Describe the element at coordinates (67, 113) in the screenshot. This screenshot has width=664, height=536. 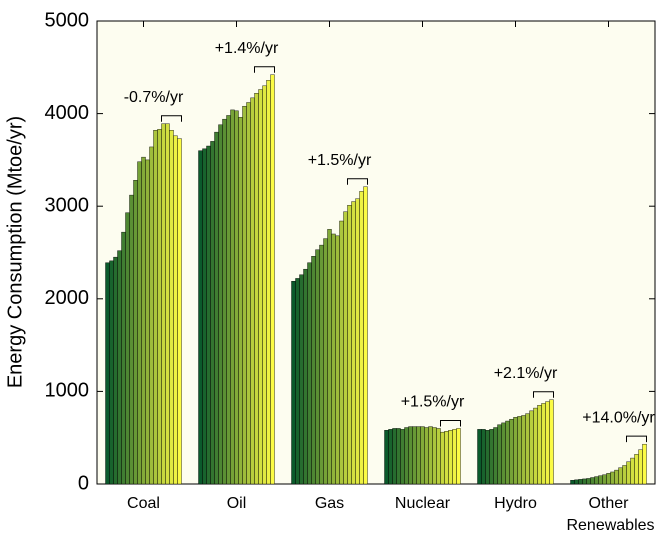
I see `y-tick-label: 4000` at that location.